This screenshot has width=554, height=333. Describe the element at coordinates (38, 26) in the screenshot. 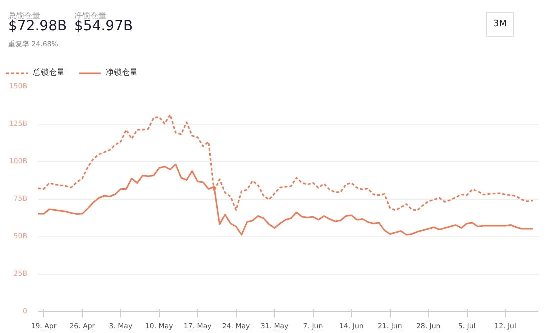

I see `text: $72.98B` at that location.